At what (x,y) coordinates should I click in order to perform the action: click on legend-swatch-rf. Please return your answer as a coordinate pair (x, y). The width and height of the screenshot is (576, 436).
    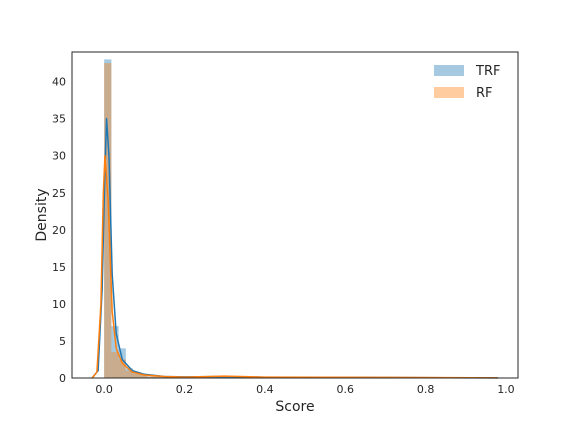
    Looking at the image, I should click on (449, 92).